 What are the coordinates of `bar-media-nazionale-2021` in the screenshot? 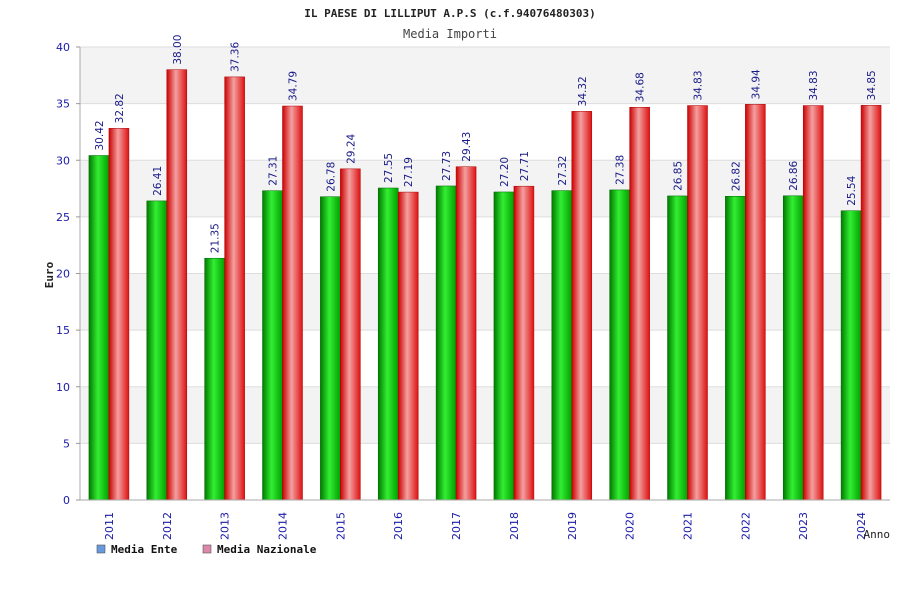 It's located at (697, 303).